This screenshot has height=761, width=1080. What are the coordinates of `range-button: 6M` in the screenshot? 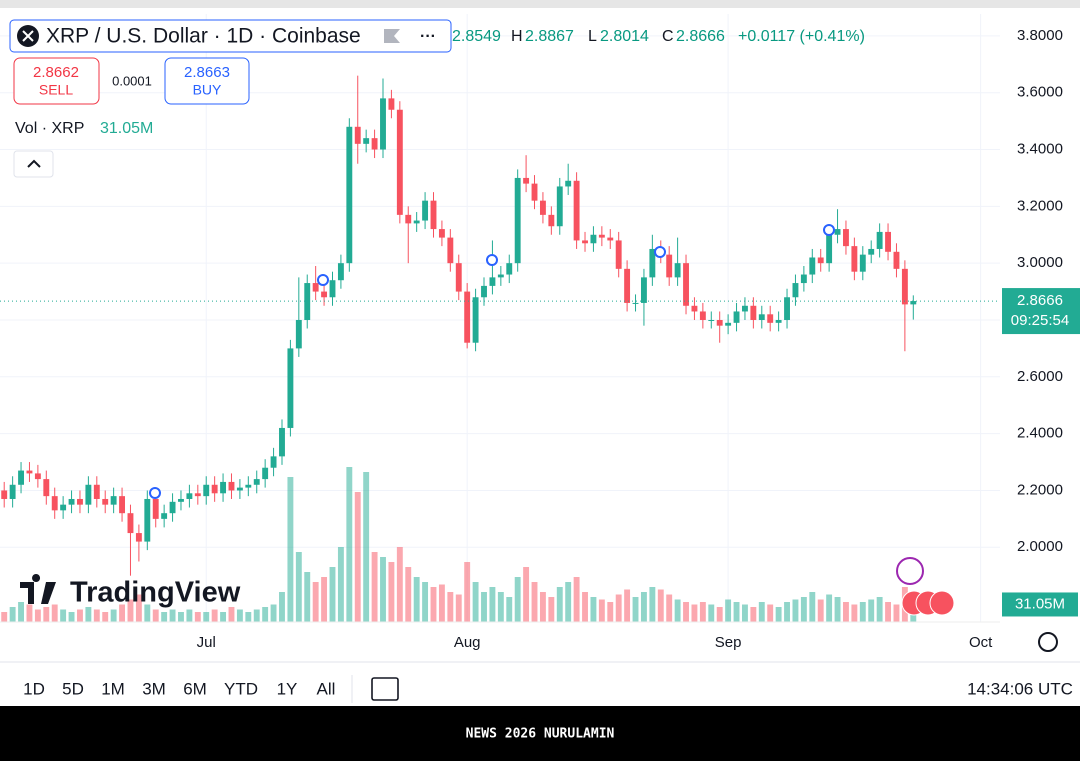 It's located at (195, 688).